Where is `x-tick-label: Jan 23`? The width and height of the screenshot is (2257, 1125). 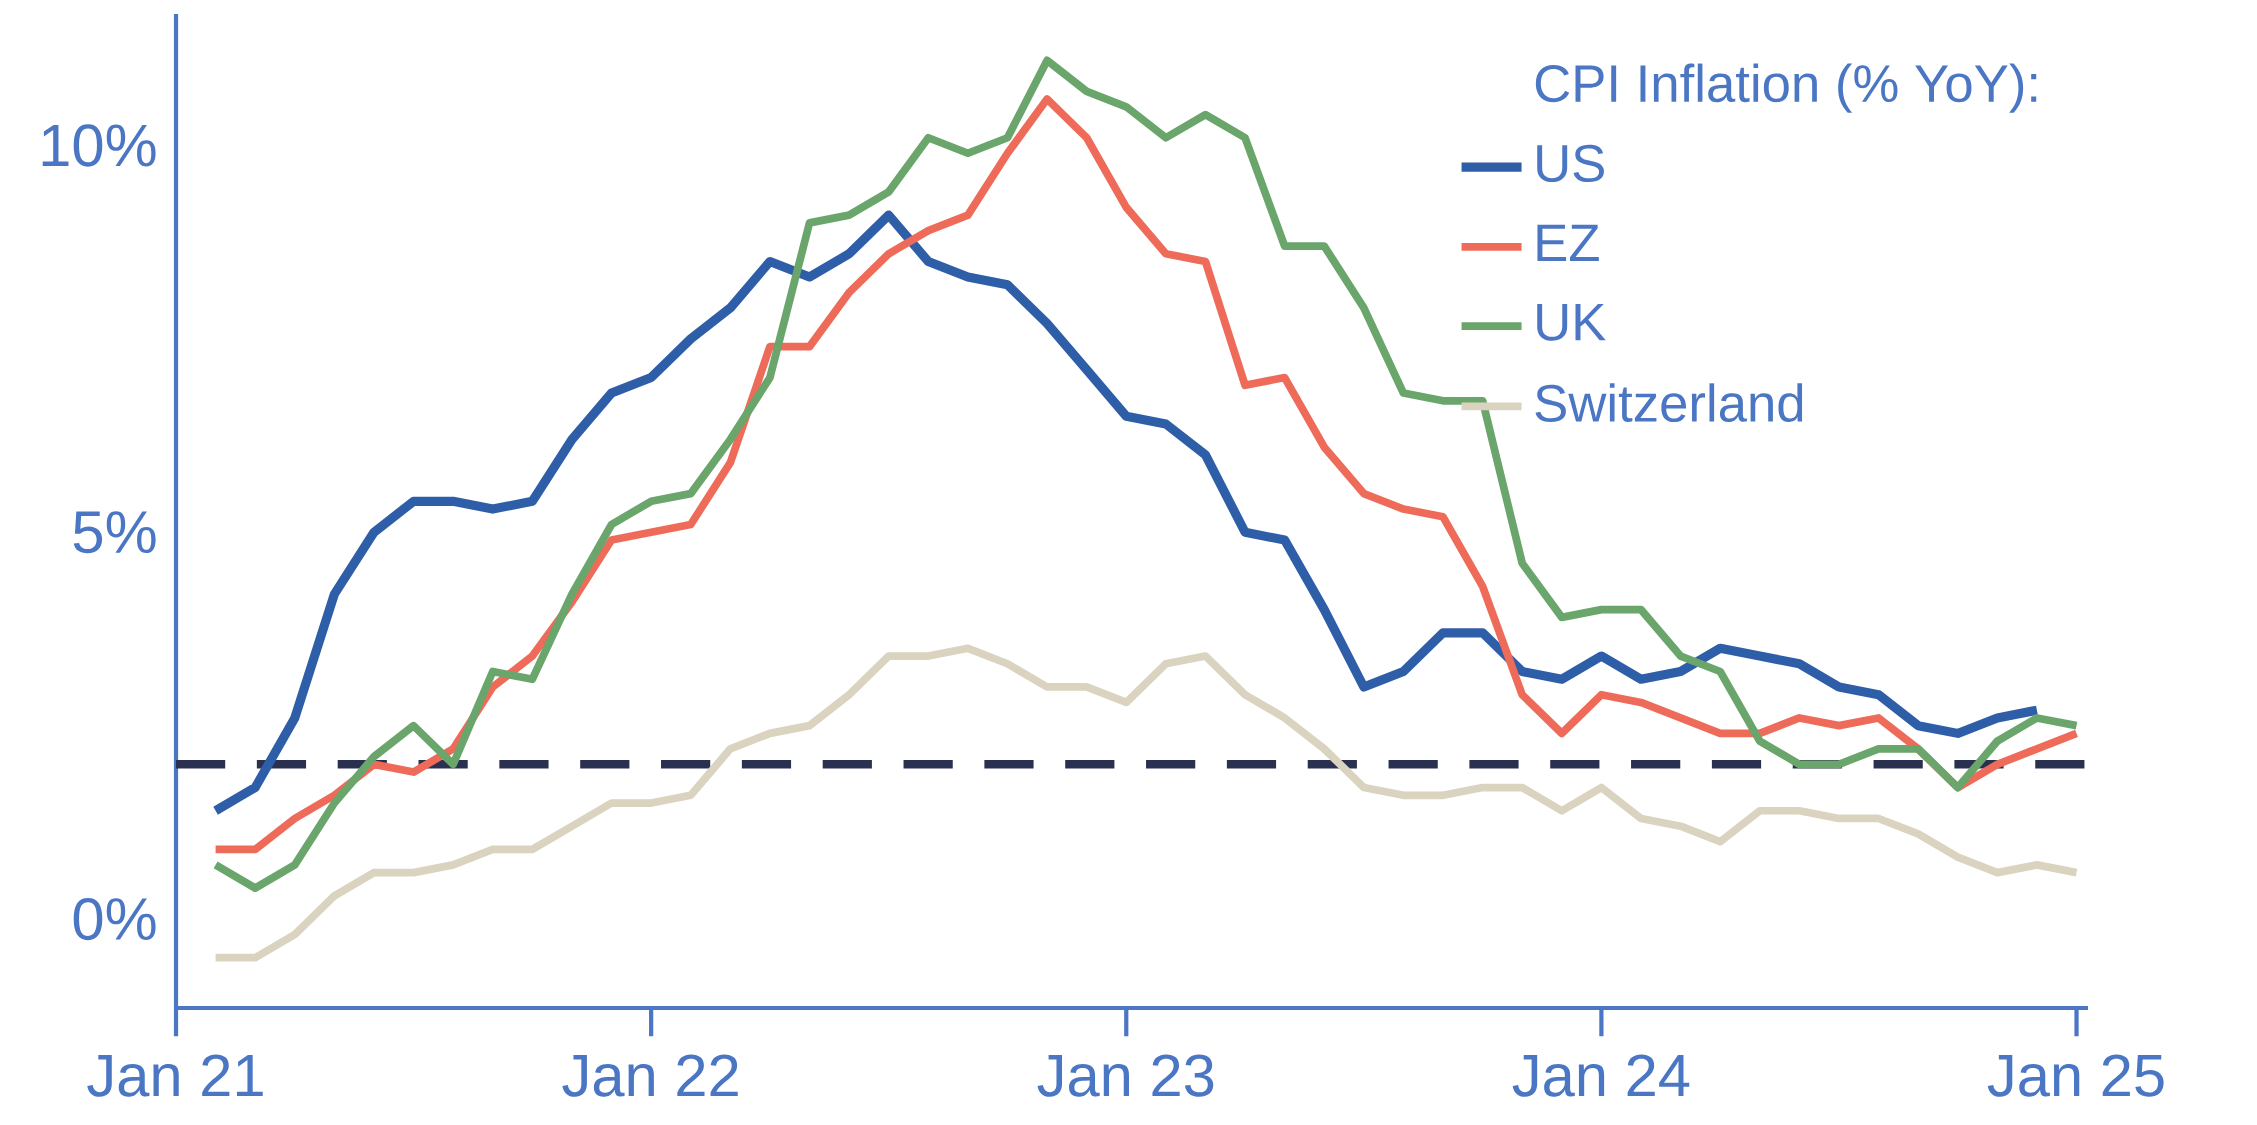 x-tick-label: Jan 23 is located at coordinates (1125, 1075).